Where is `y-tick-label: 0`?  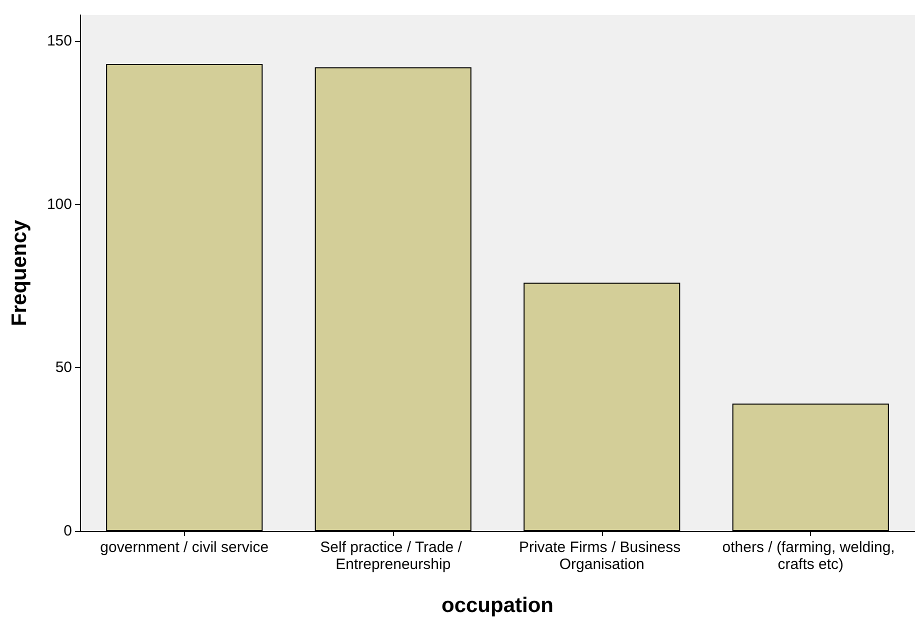 y-tick-label: 0 is located at coordinates (68, 531).